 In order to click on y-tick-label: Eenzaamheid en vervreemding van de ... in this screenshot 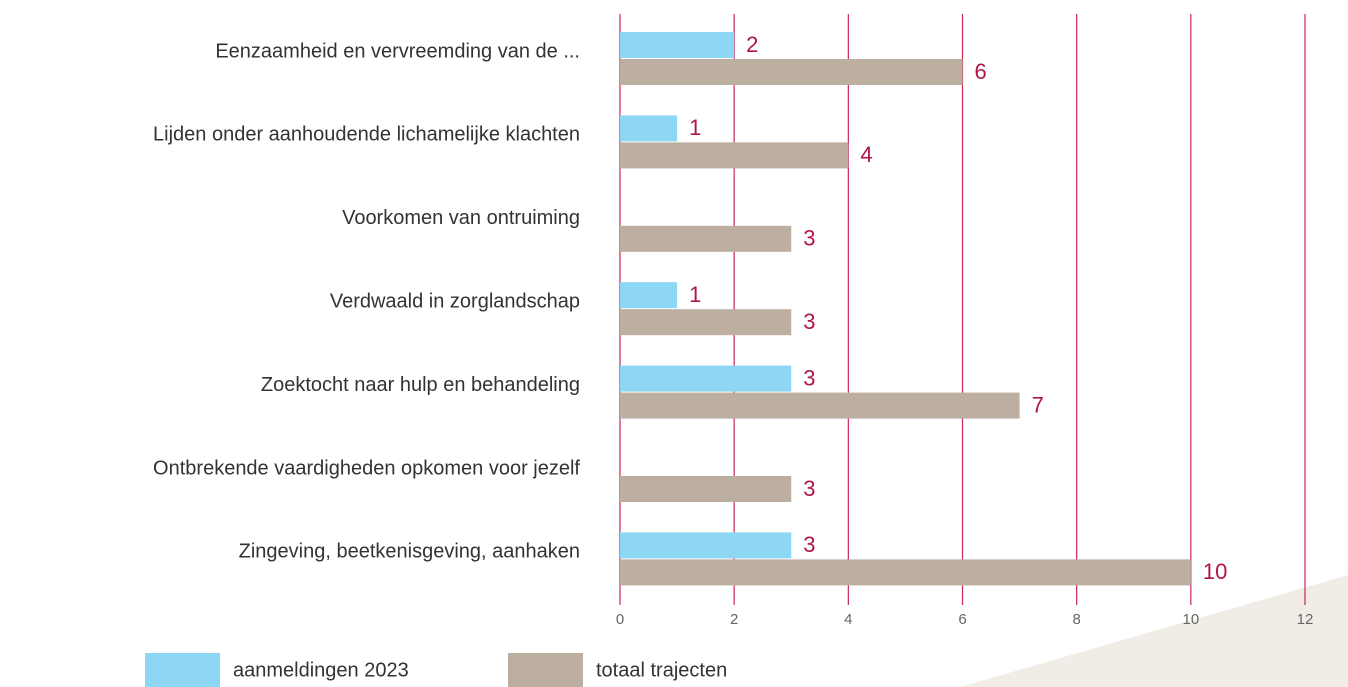, I will do `click(397, 51)`.